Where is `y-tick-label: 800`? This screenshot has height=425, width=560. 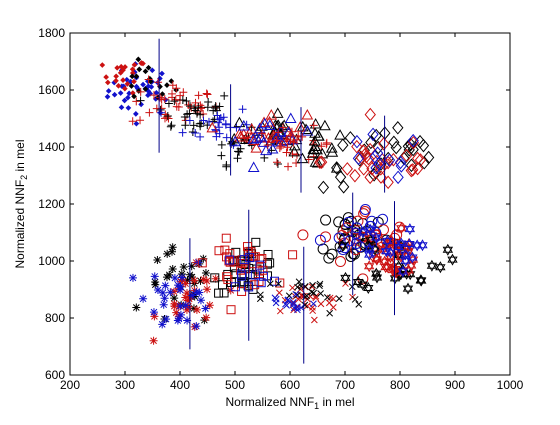 y-tick-label: 800 is located at coordinates (55, 318).